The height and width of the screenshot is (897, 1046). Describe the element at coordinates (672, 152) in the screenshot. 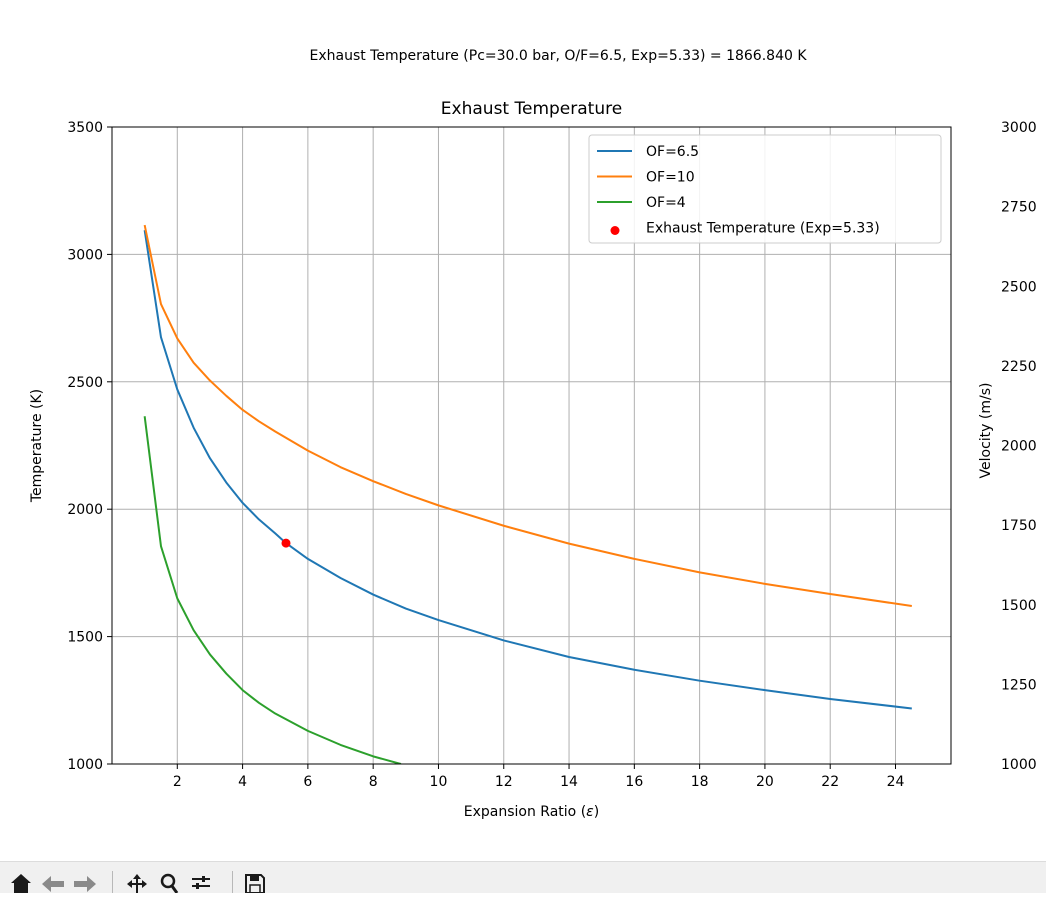

I see `legend-label: OF=6.5` at that location.